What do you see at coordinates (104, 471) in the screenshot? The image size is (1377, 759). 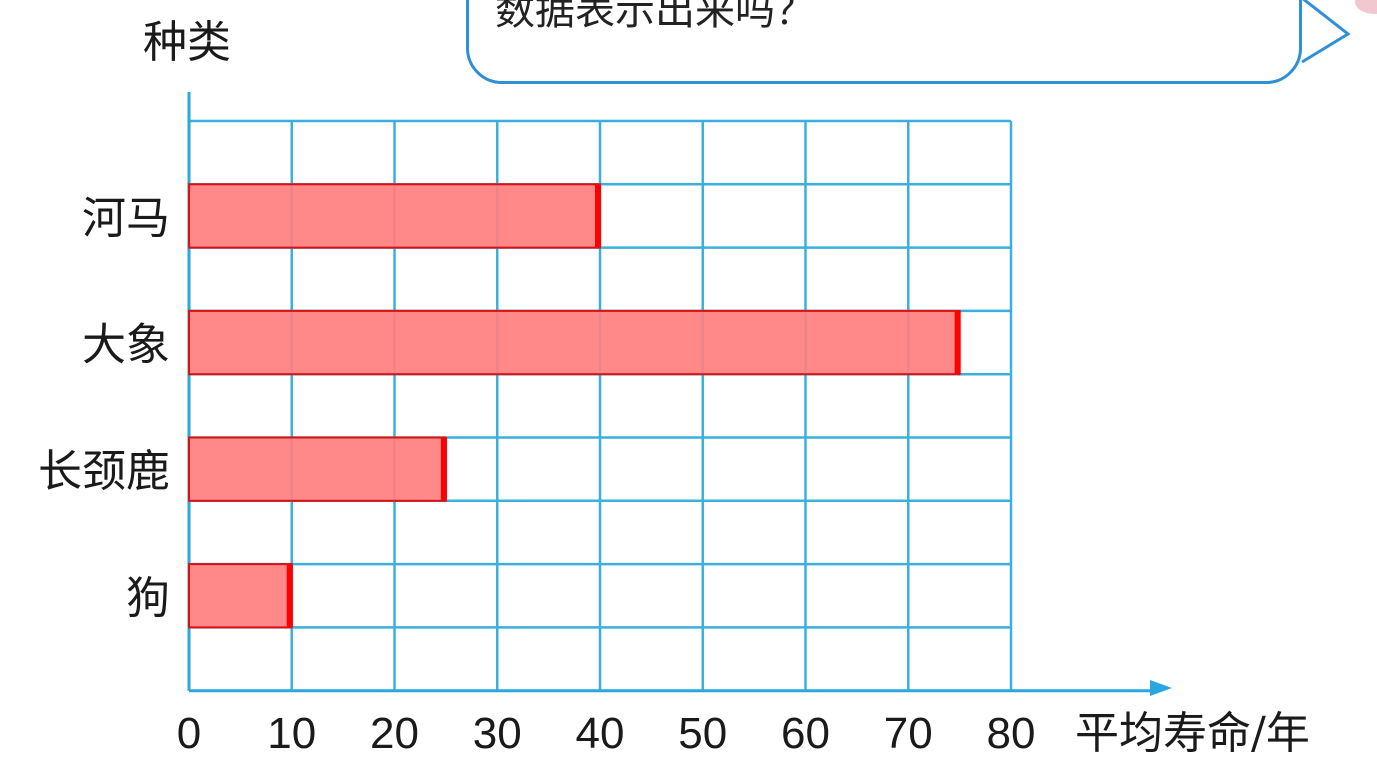 I see `category-label: 长颈鹿` at bounding box center [104, 471].